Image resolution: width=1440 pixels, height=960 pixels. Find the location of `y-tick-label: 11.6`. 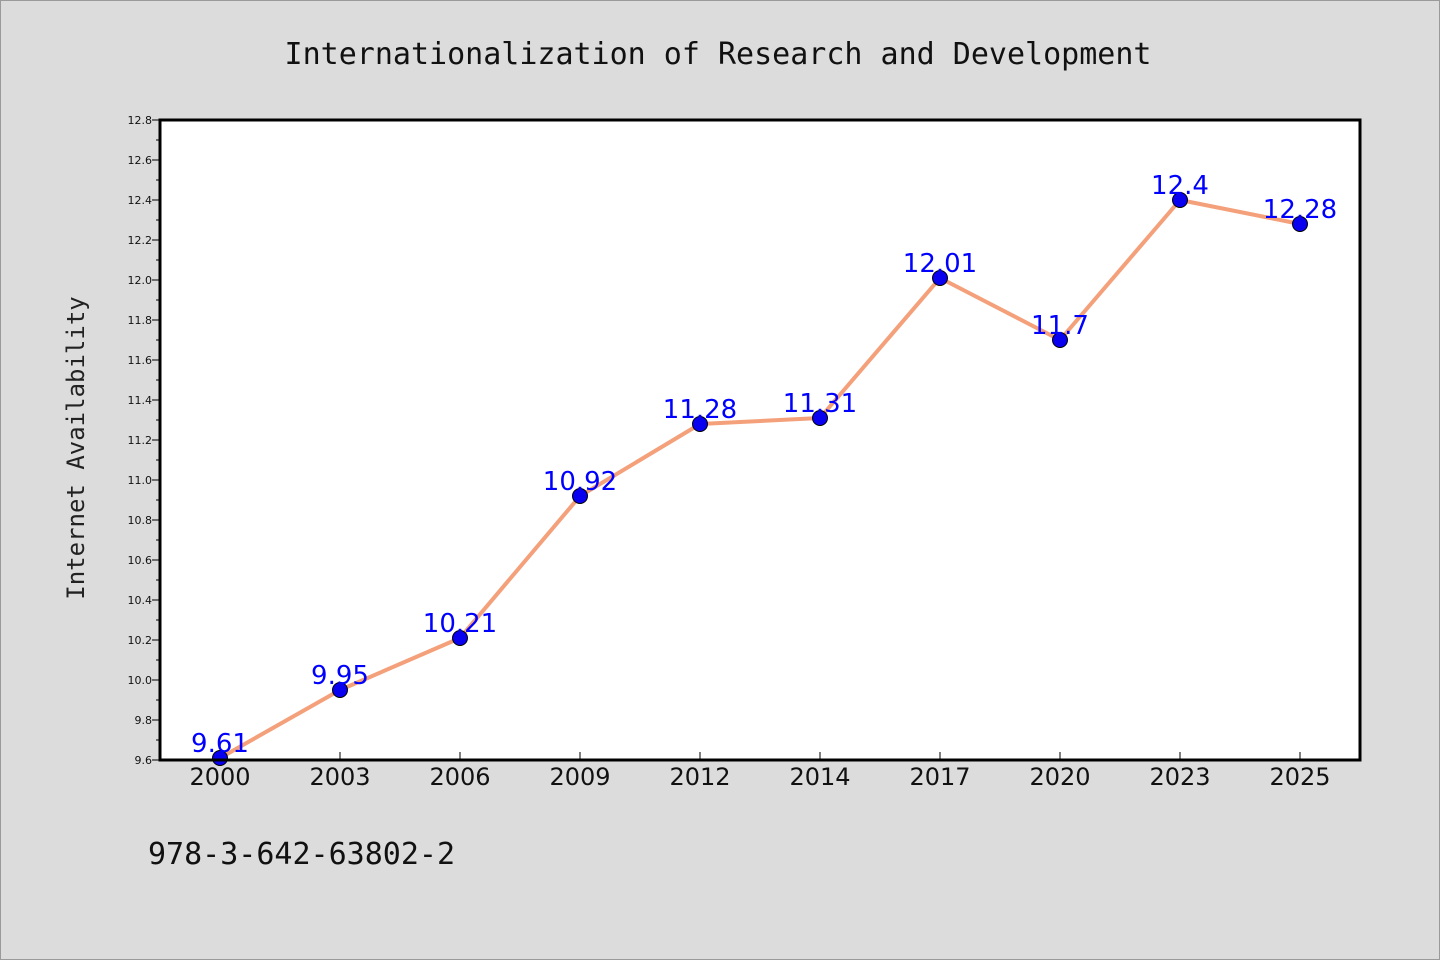

y-tick-label: 11.6 is located at coordinates (140, 360).